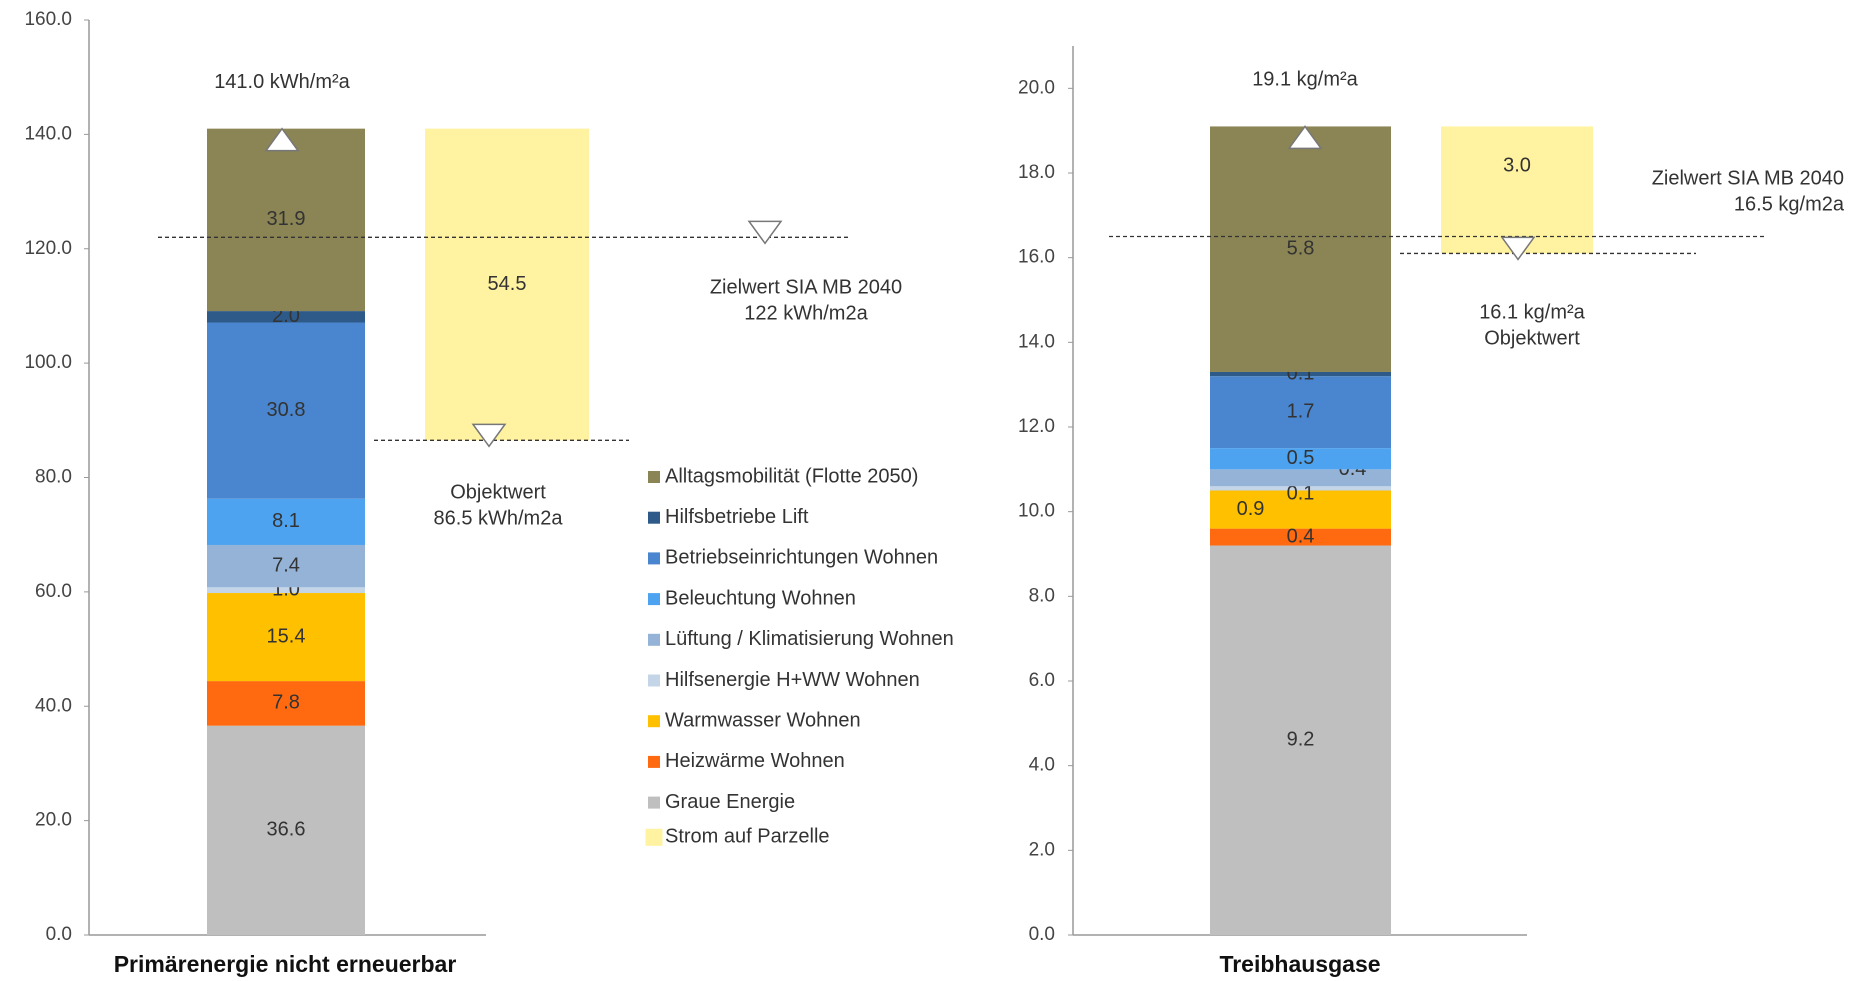 The image size is (1859, 981). I want to click on total-label: 141.0 kWh/m²a, so click(282, 82).